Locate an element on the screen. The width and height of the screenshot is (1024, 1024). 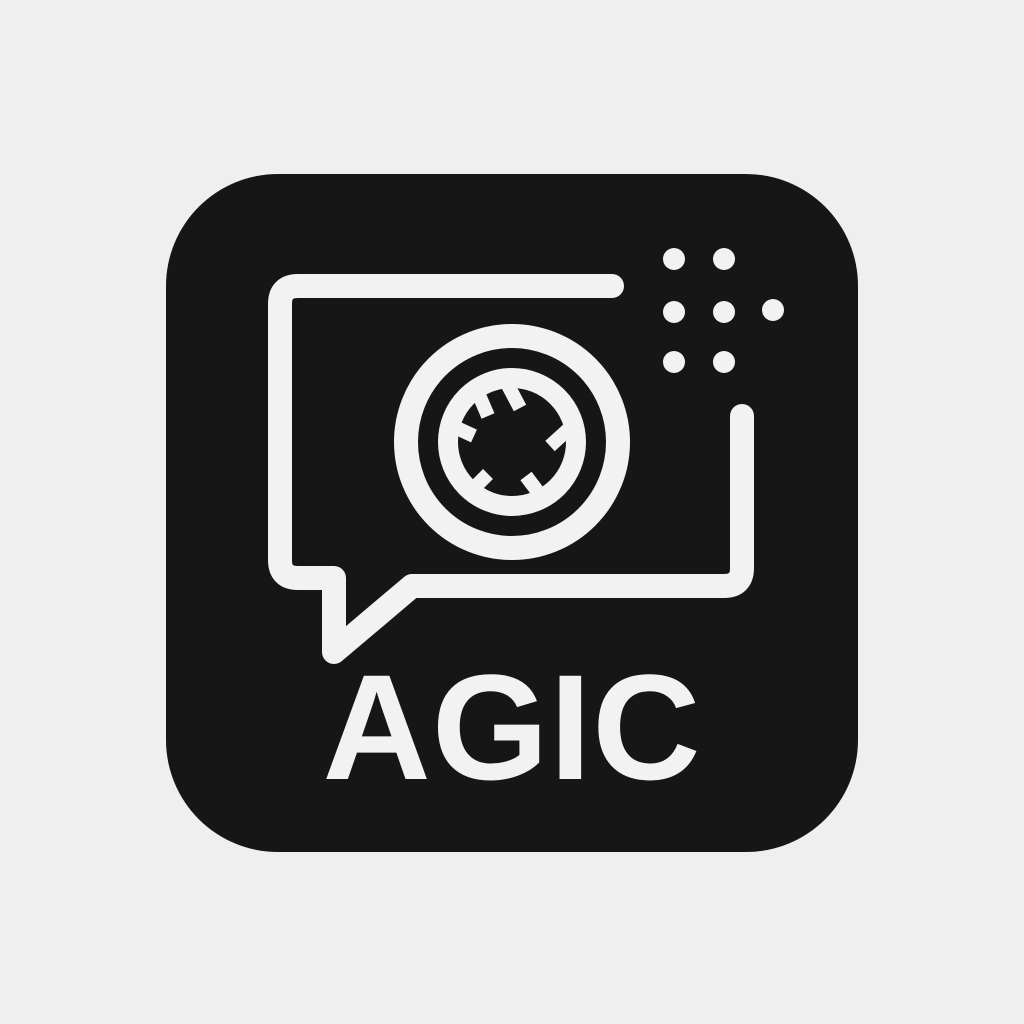
aperture-outer-ring is located at coordinates (512, 442).